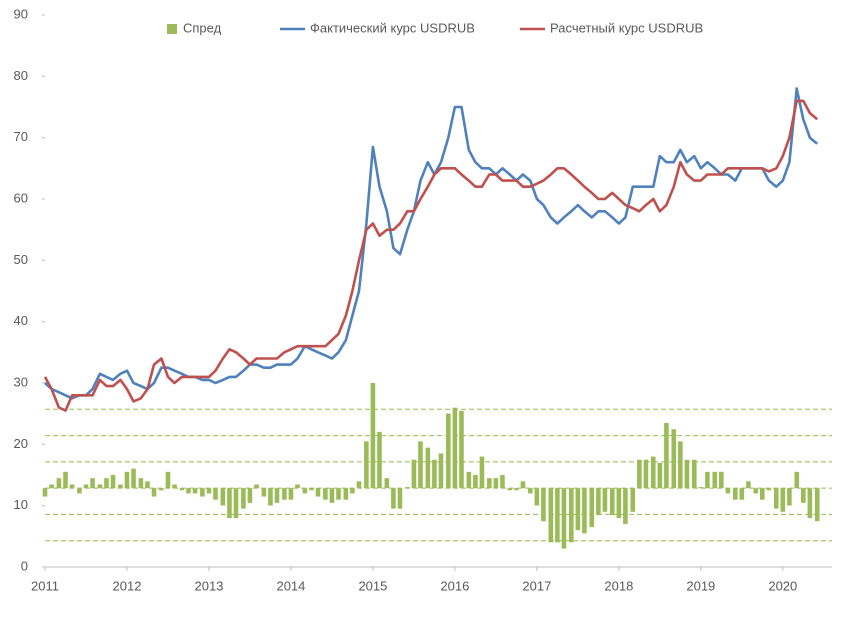  I want to click on x-tick-label: 2018, so click(618, 585).